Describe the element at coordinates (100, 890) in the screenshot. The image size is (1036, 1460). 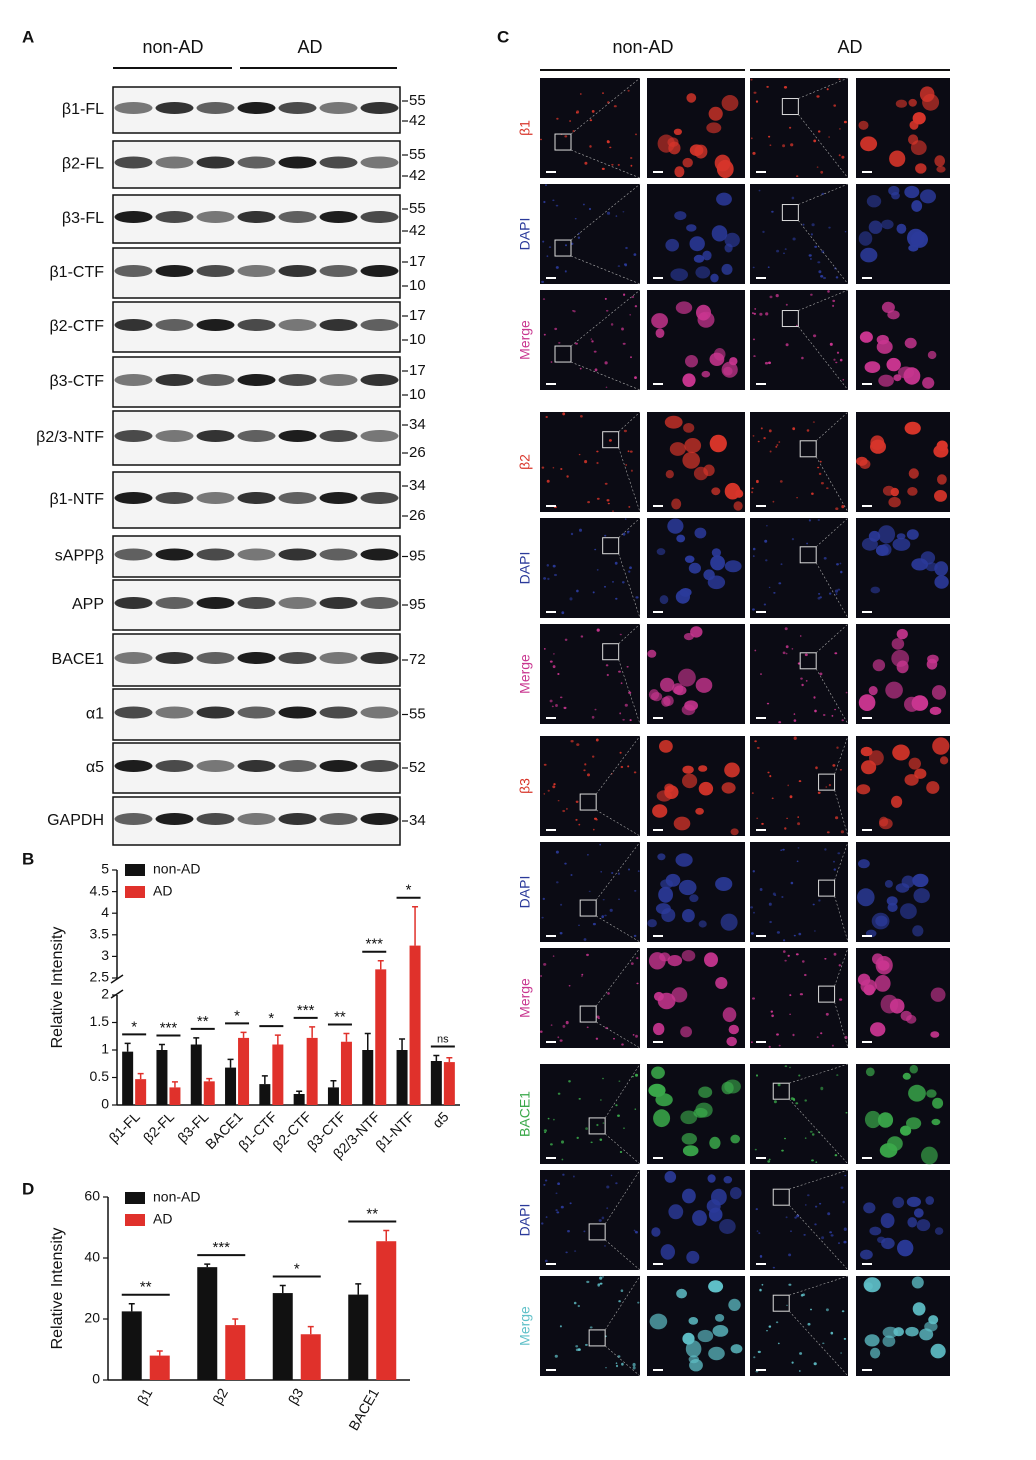
I see `y-tick-label: 4.5` at that location.